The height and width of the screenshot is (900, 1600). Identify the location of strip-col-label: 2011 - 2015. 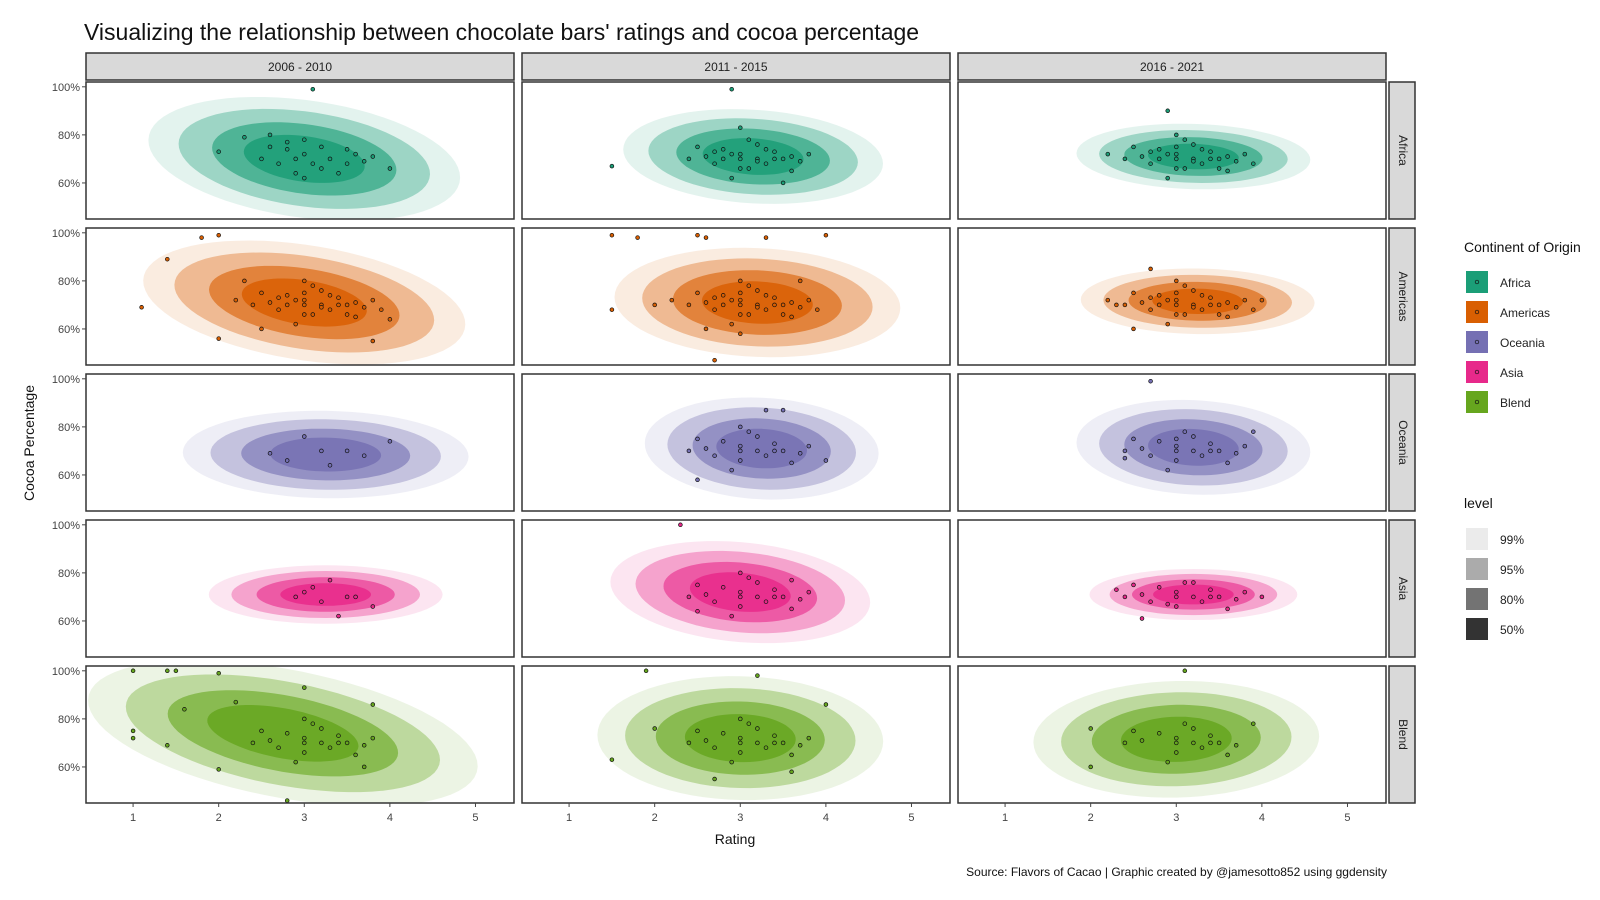
(735, 67).